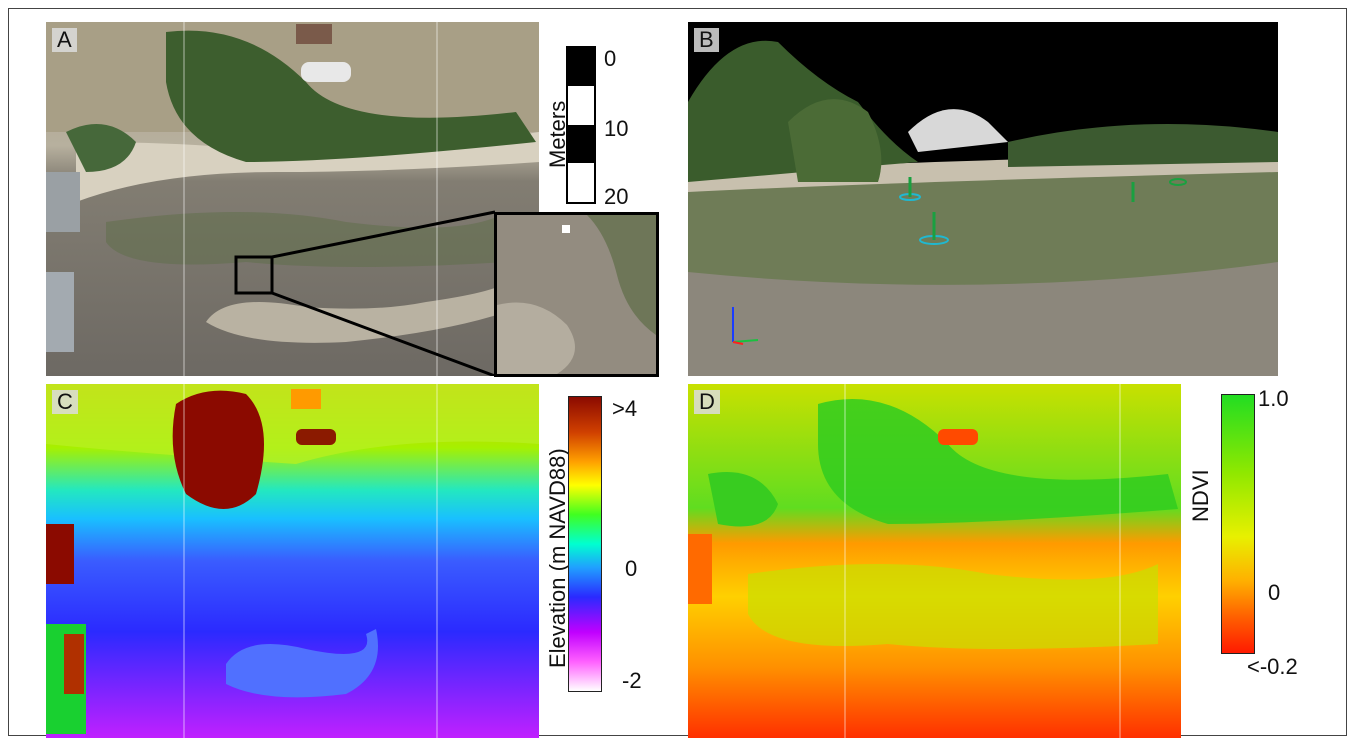 The height and width of the screenshot is (744, 1357). I want to click on ndvi-tick-zero: 0, so click(1274, 592).